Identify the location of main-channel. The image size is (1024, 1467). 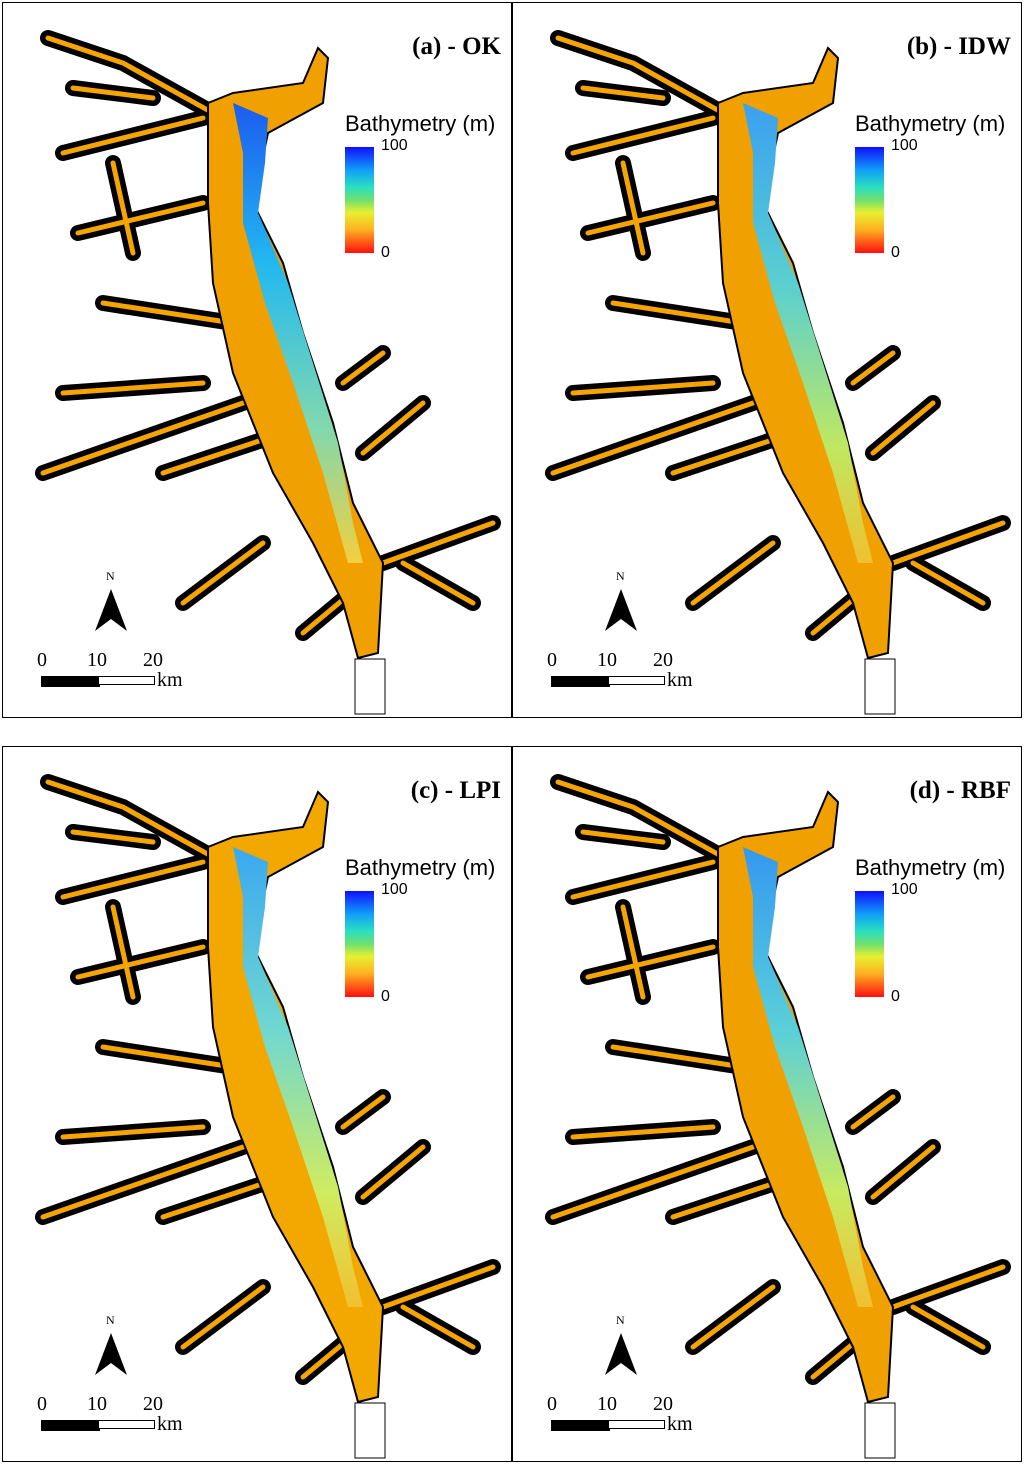
(298, 333).